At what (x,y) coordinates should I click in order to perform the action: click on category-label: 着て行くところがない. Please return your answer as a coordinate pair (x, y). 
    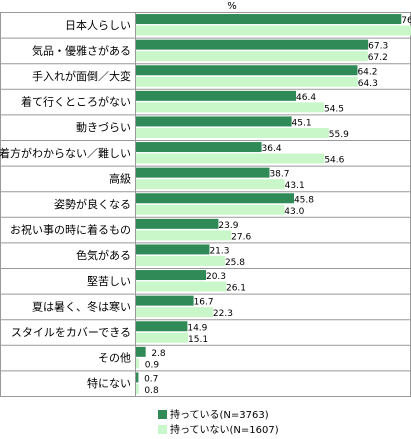
    Looking at the image, I should click on (76, 102).